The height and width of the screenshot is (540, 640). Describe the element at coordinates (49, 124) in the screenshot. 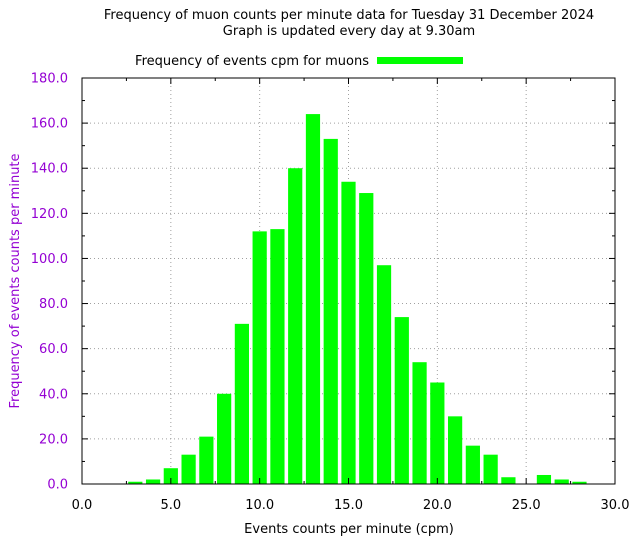

I see `y-tick-label: 160.0` at that location.